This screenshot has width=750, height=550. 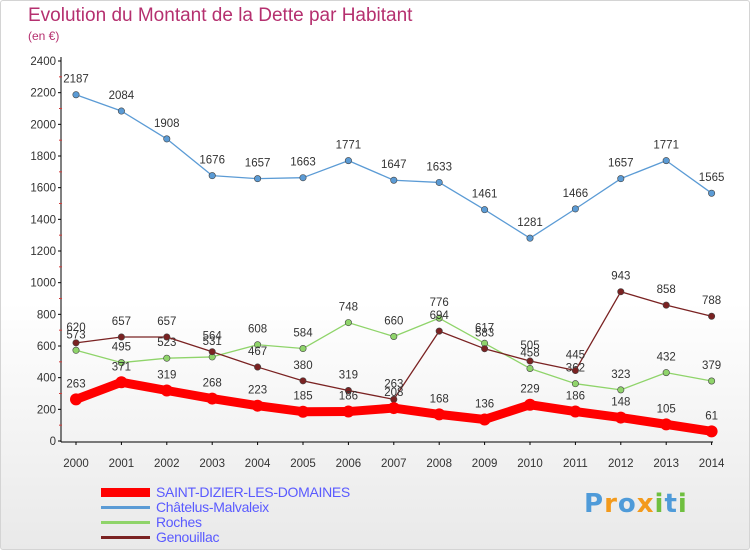 What do you see at coordinates (394, 165) in the screenshot?
I see `data-label-1: 1647` at bounding box center [394, 165].